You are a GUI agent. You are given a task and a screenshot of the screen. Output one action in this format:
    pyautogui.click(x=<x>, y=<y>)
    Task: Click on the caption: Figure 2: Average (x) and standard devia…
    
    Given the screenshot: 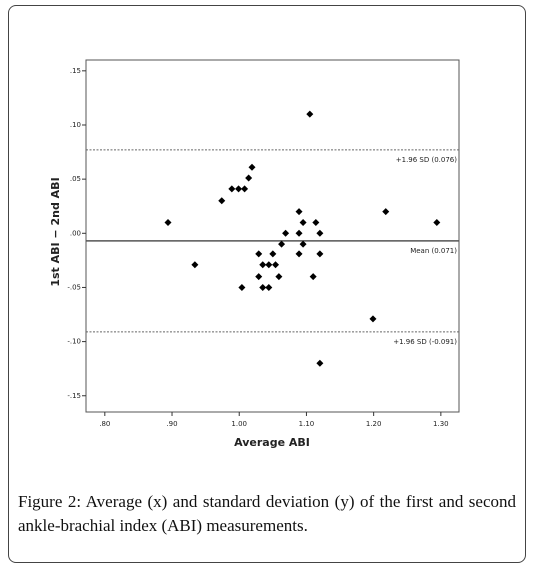 What is the action you would take?
    pyautogui.click(x=267, y=514)
    